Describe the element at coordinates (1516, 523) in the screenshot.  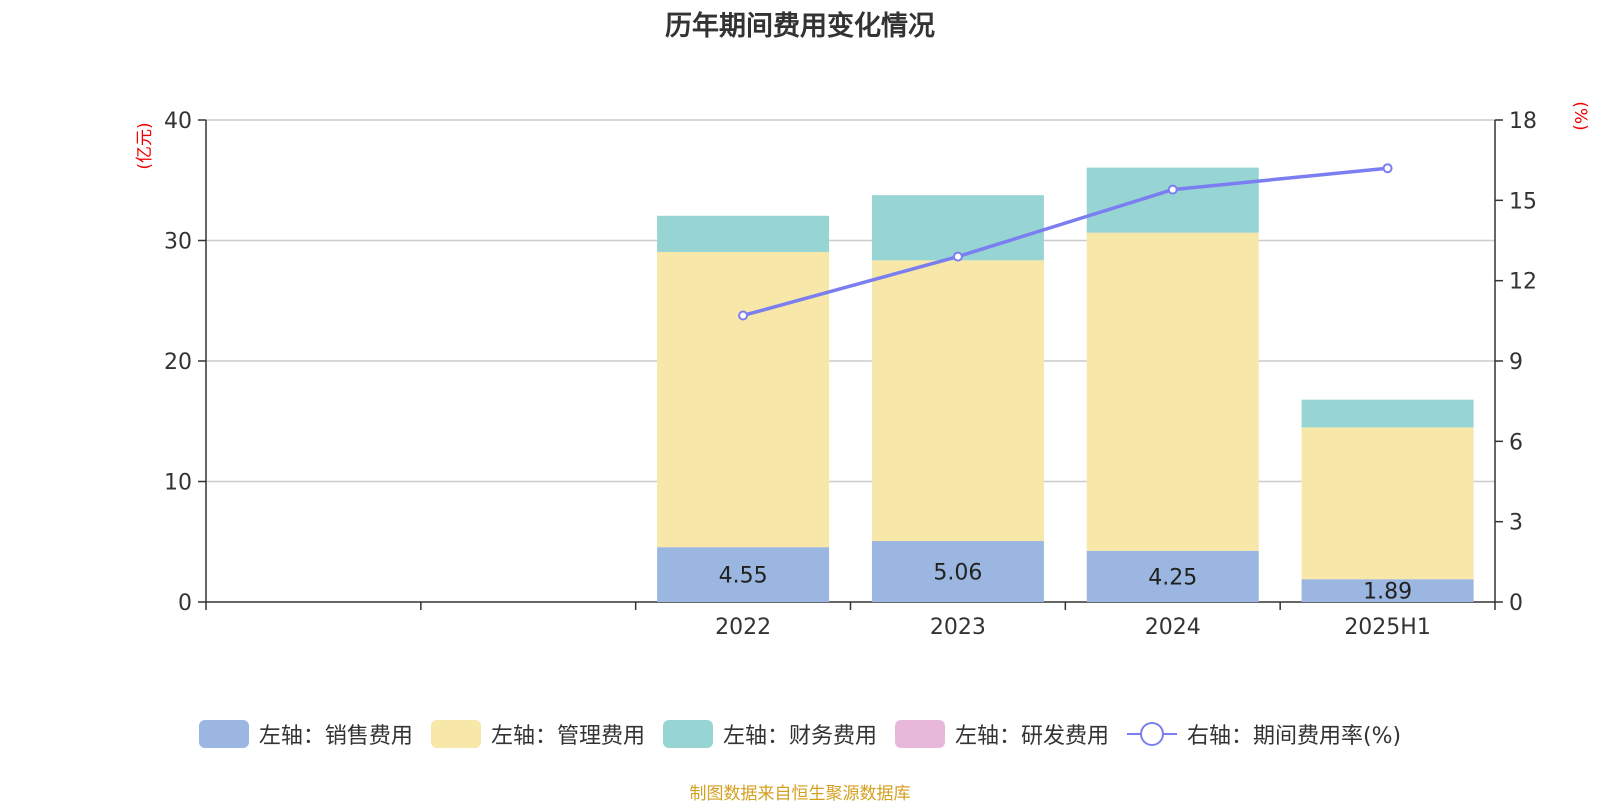
I see `right-axis-tick-label: 3` at that location.